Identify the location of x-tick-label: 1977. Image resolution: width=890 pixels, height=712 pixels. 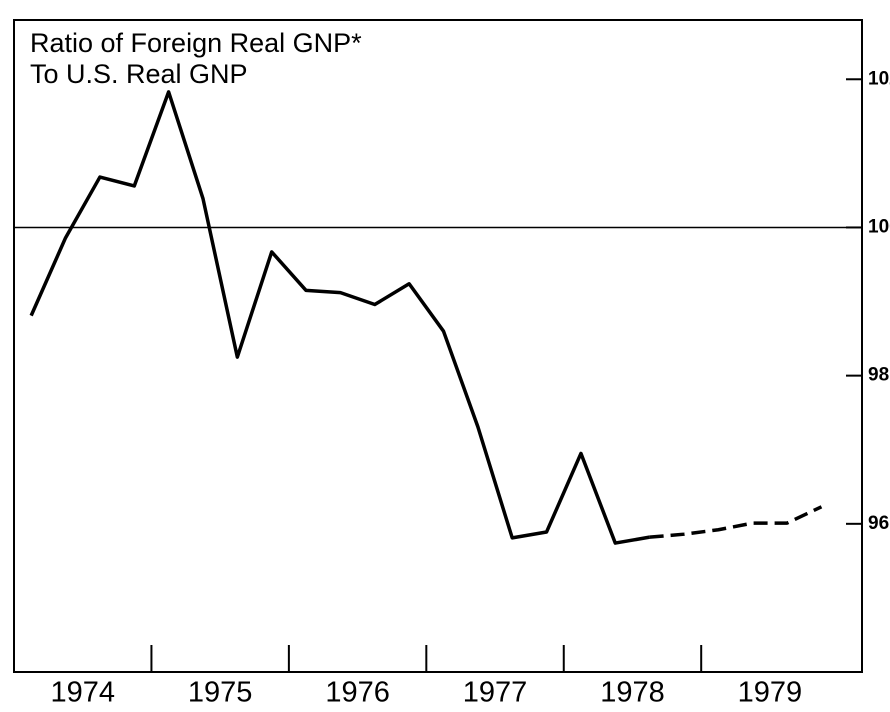
(495, 693).